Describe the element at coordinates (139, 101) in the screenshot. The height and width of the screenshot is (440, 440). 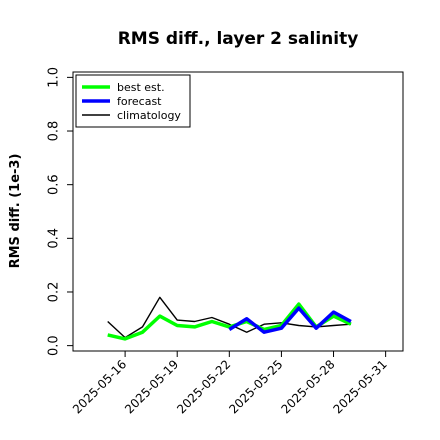
I see `legend-label: forecast` at that location.